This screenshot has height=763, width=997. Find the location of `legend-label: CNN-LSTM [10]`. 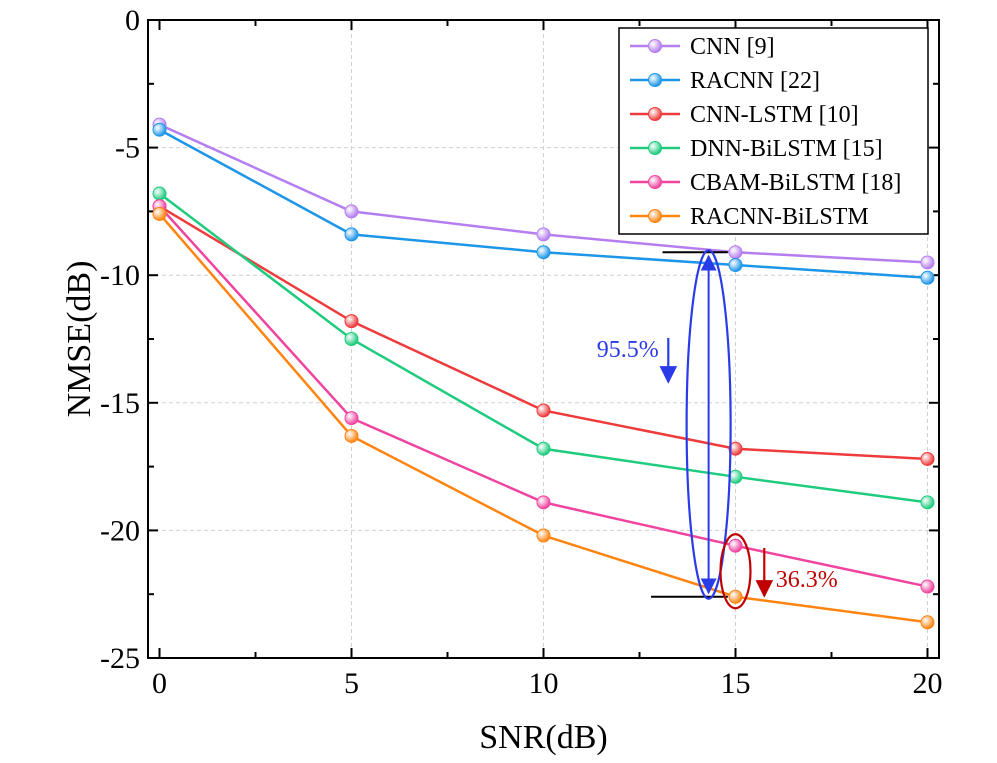

legend-label: CNN-LSTM [10] is located at coordinates (774, 115).